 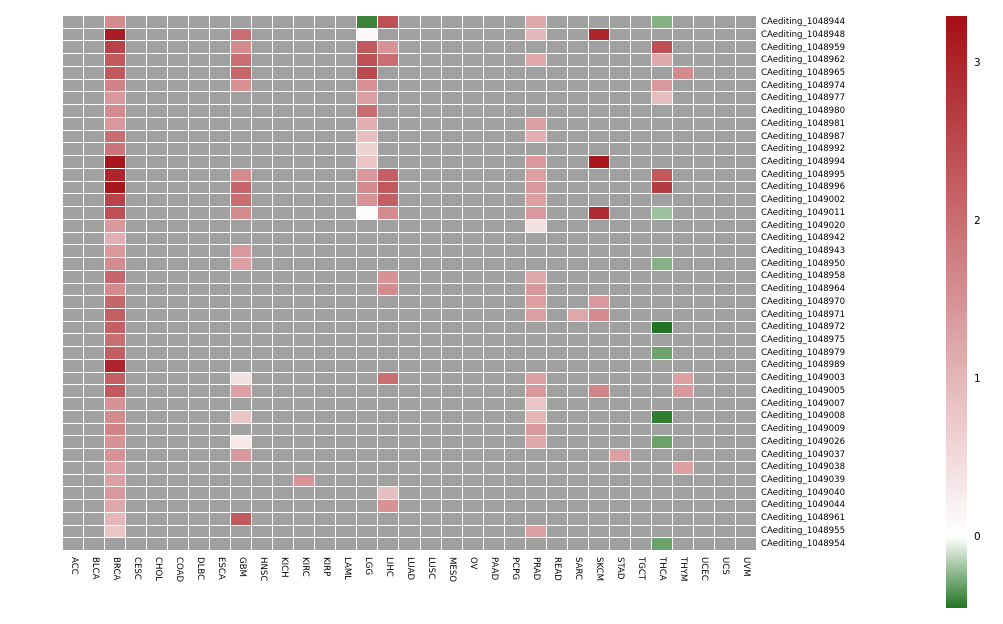 I want to click on row-label: CAediting_1049005, so click(x=803, y=390).